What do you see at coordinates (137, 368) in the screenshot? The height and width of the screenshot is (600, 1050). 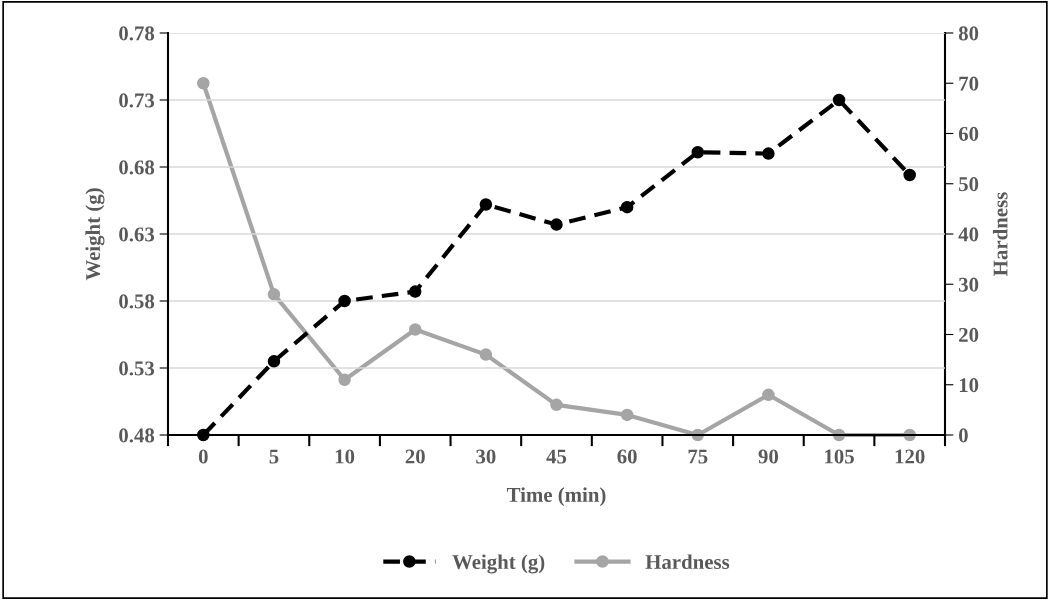 I see `y-tick-label: 0.53` at bounding box center [137, 368].